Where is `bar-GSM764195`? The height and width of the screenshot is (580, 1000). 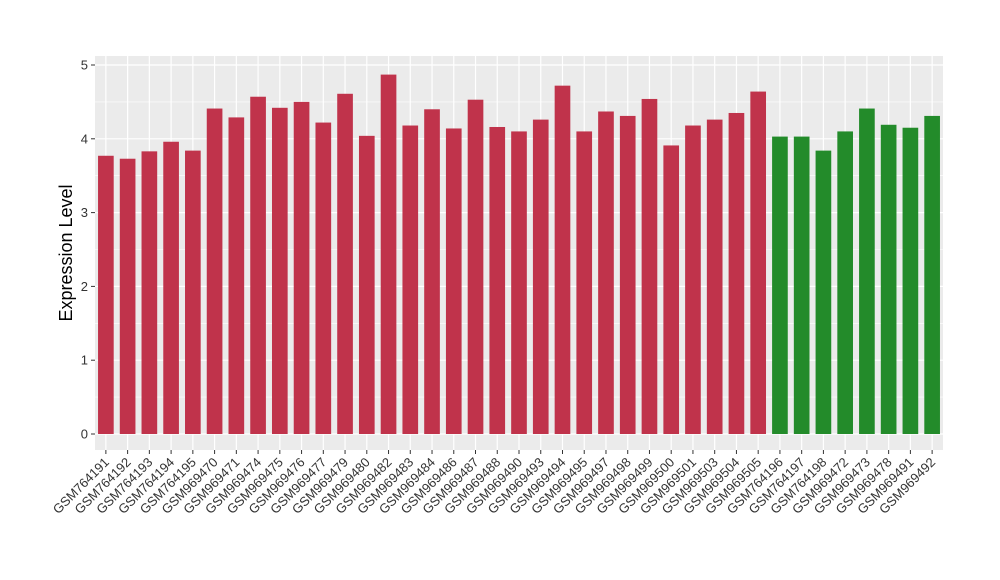
bar-GSM764195 is located at coordinates (193, 292).